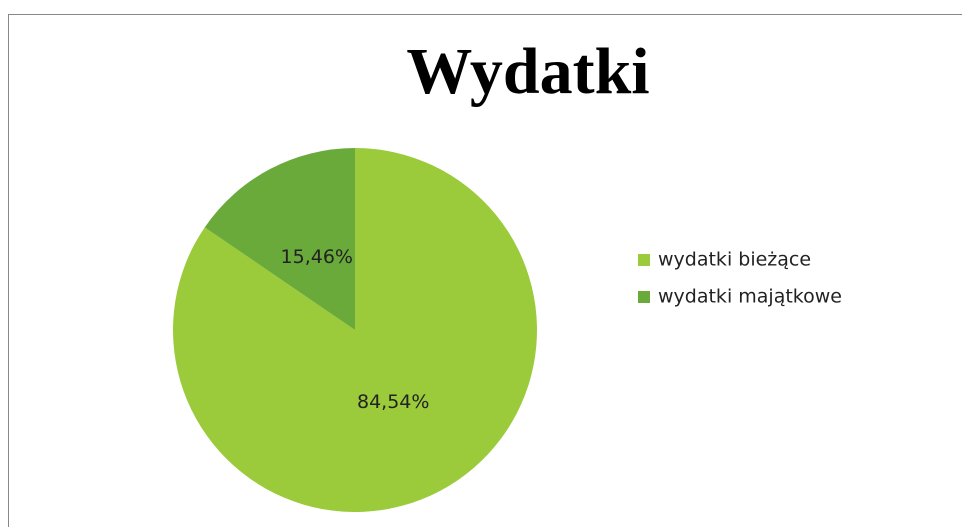 The height and width of the screenshot is (527, 962). Describe the element at coordinates (527, 71) in the screenshot. I see `chart-title: Wydatki` at that location.